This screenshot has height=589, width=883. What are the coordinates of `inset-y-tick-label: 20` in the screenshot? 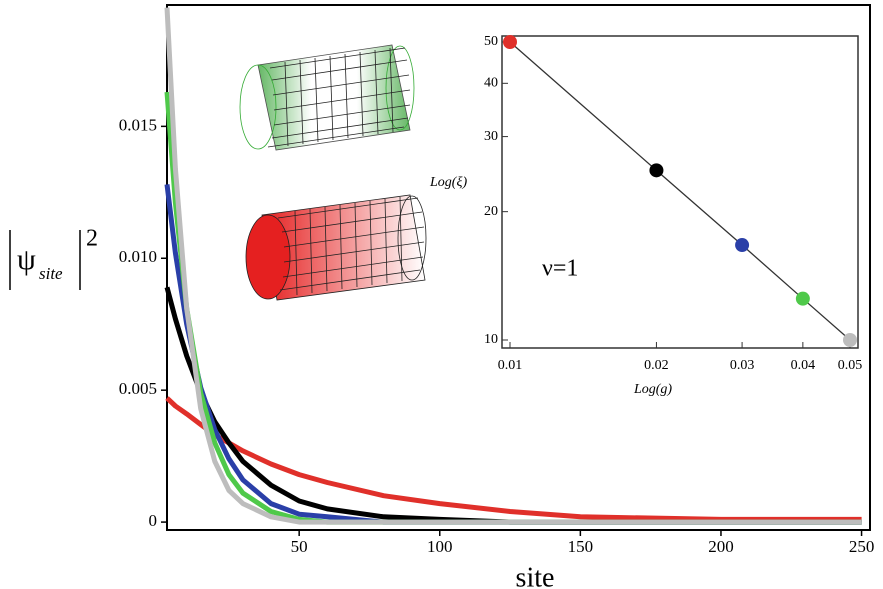 It's located at (491, 211).